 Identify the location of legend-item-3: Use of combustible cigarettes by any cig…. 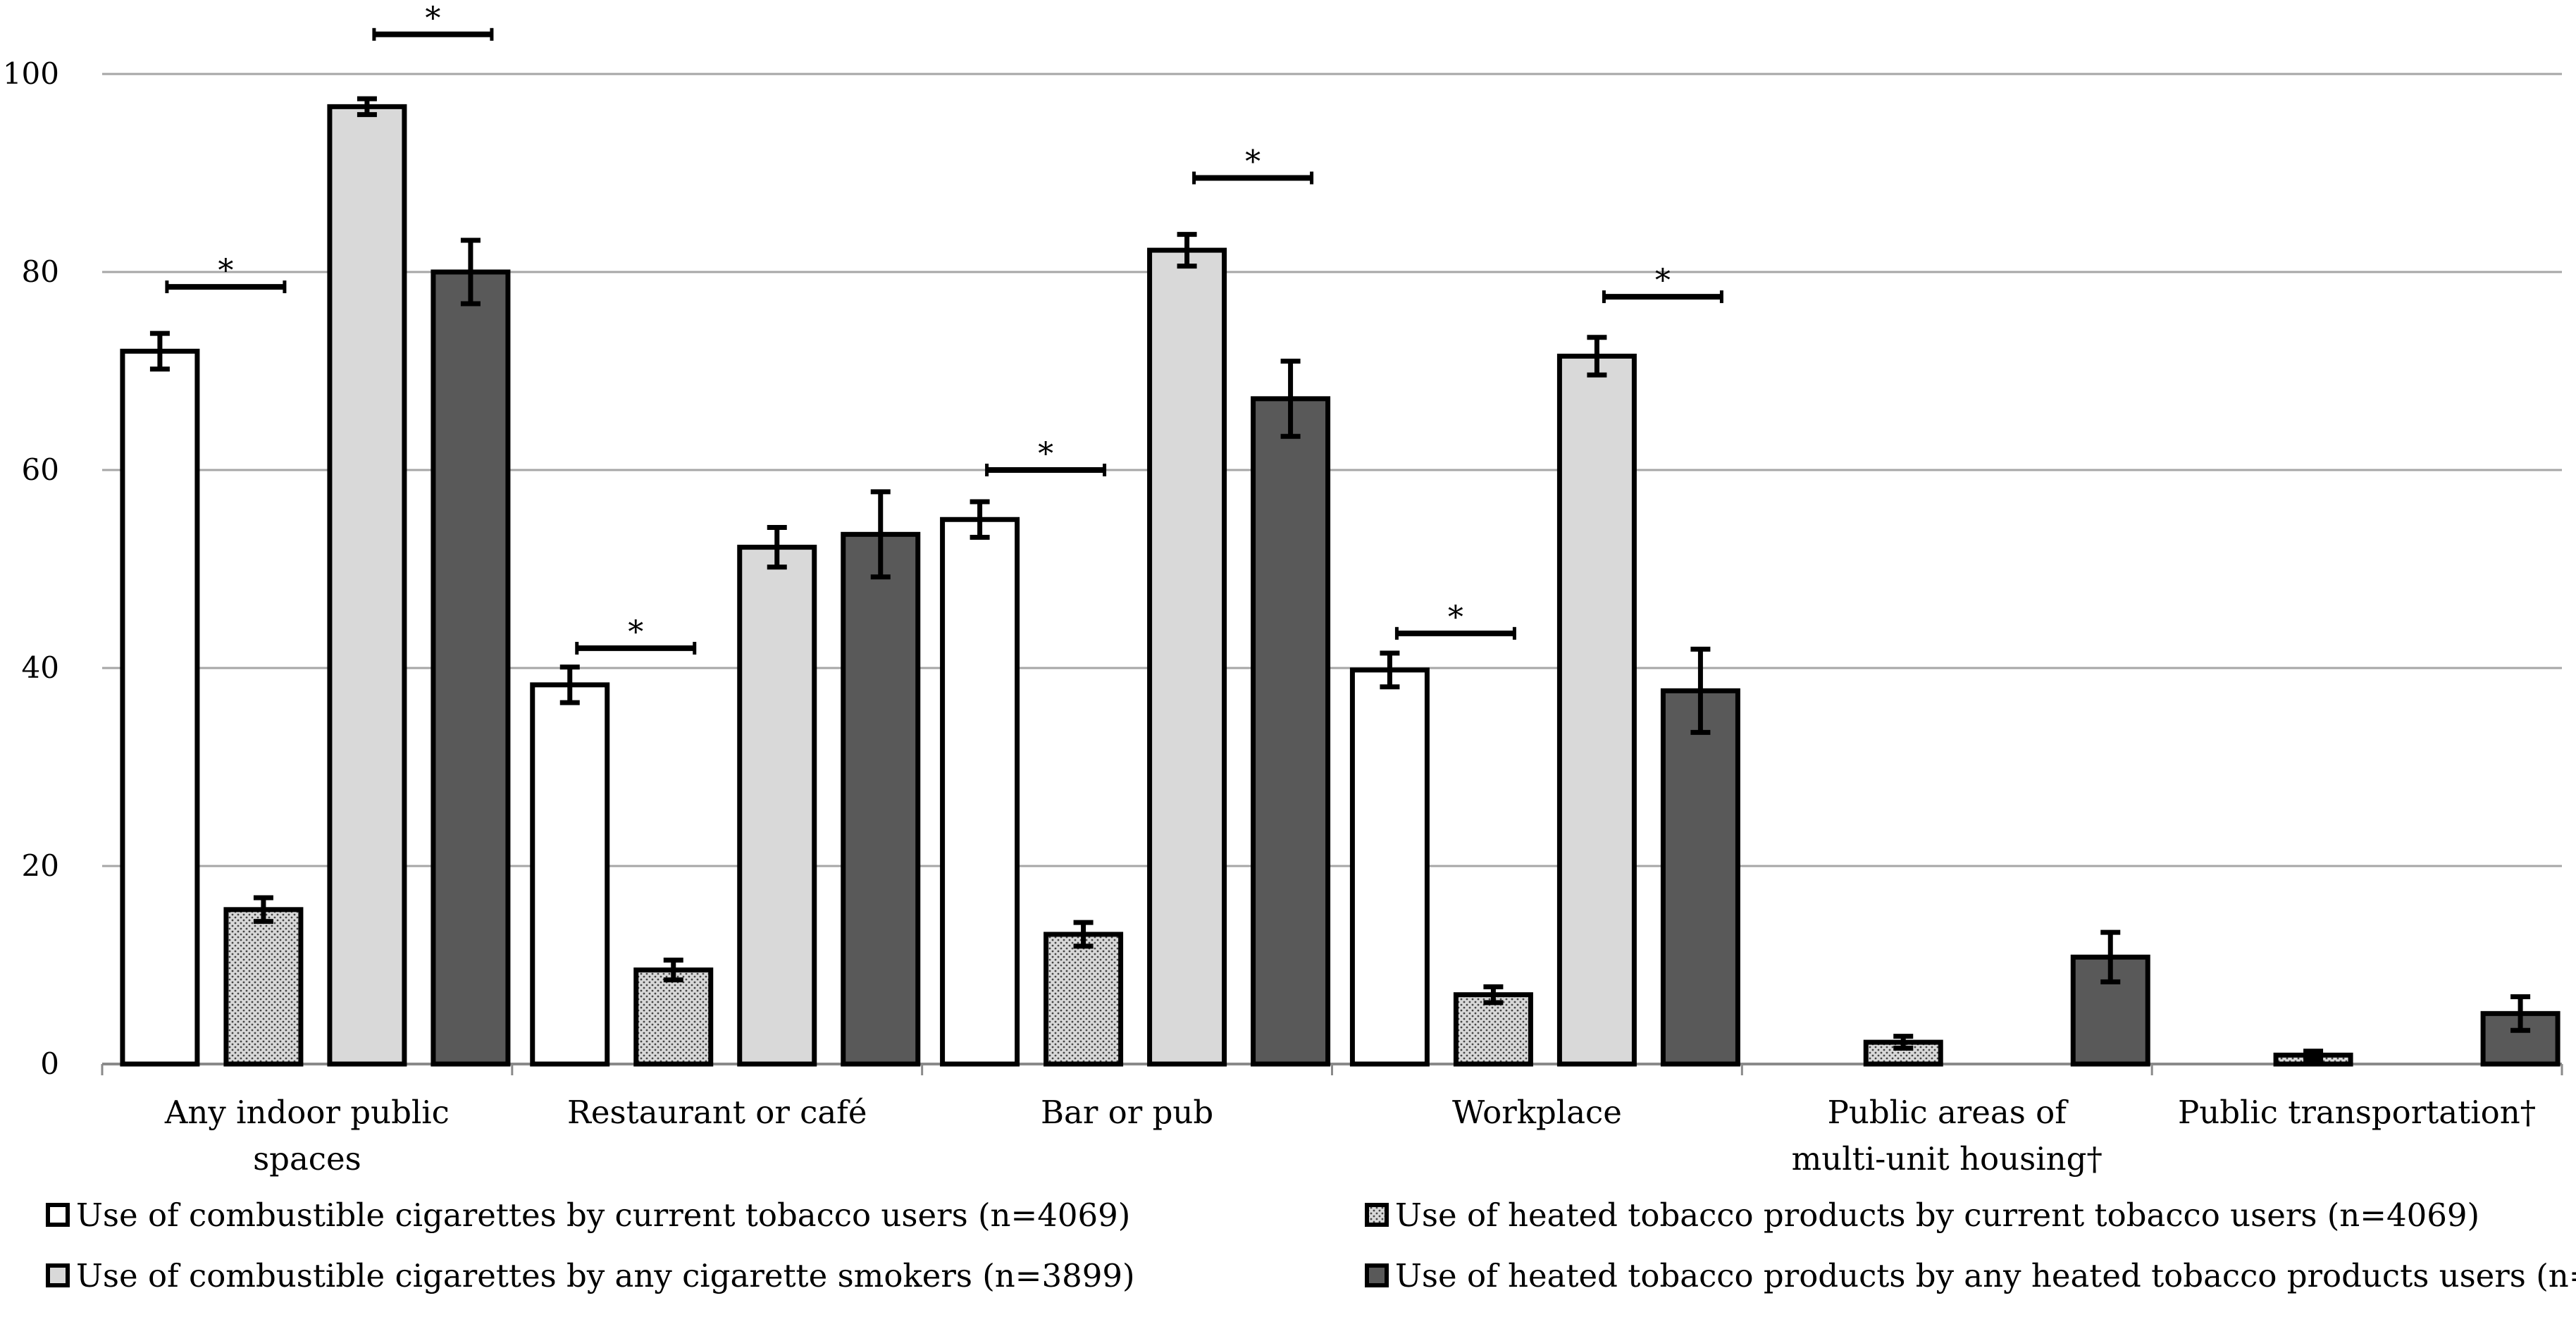
(590, 1275).